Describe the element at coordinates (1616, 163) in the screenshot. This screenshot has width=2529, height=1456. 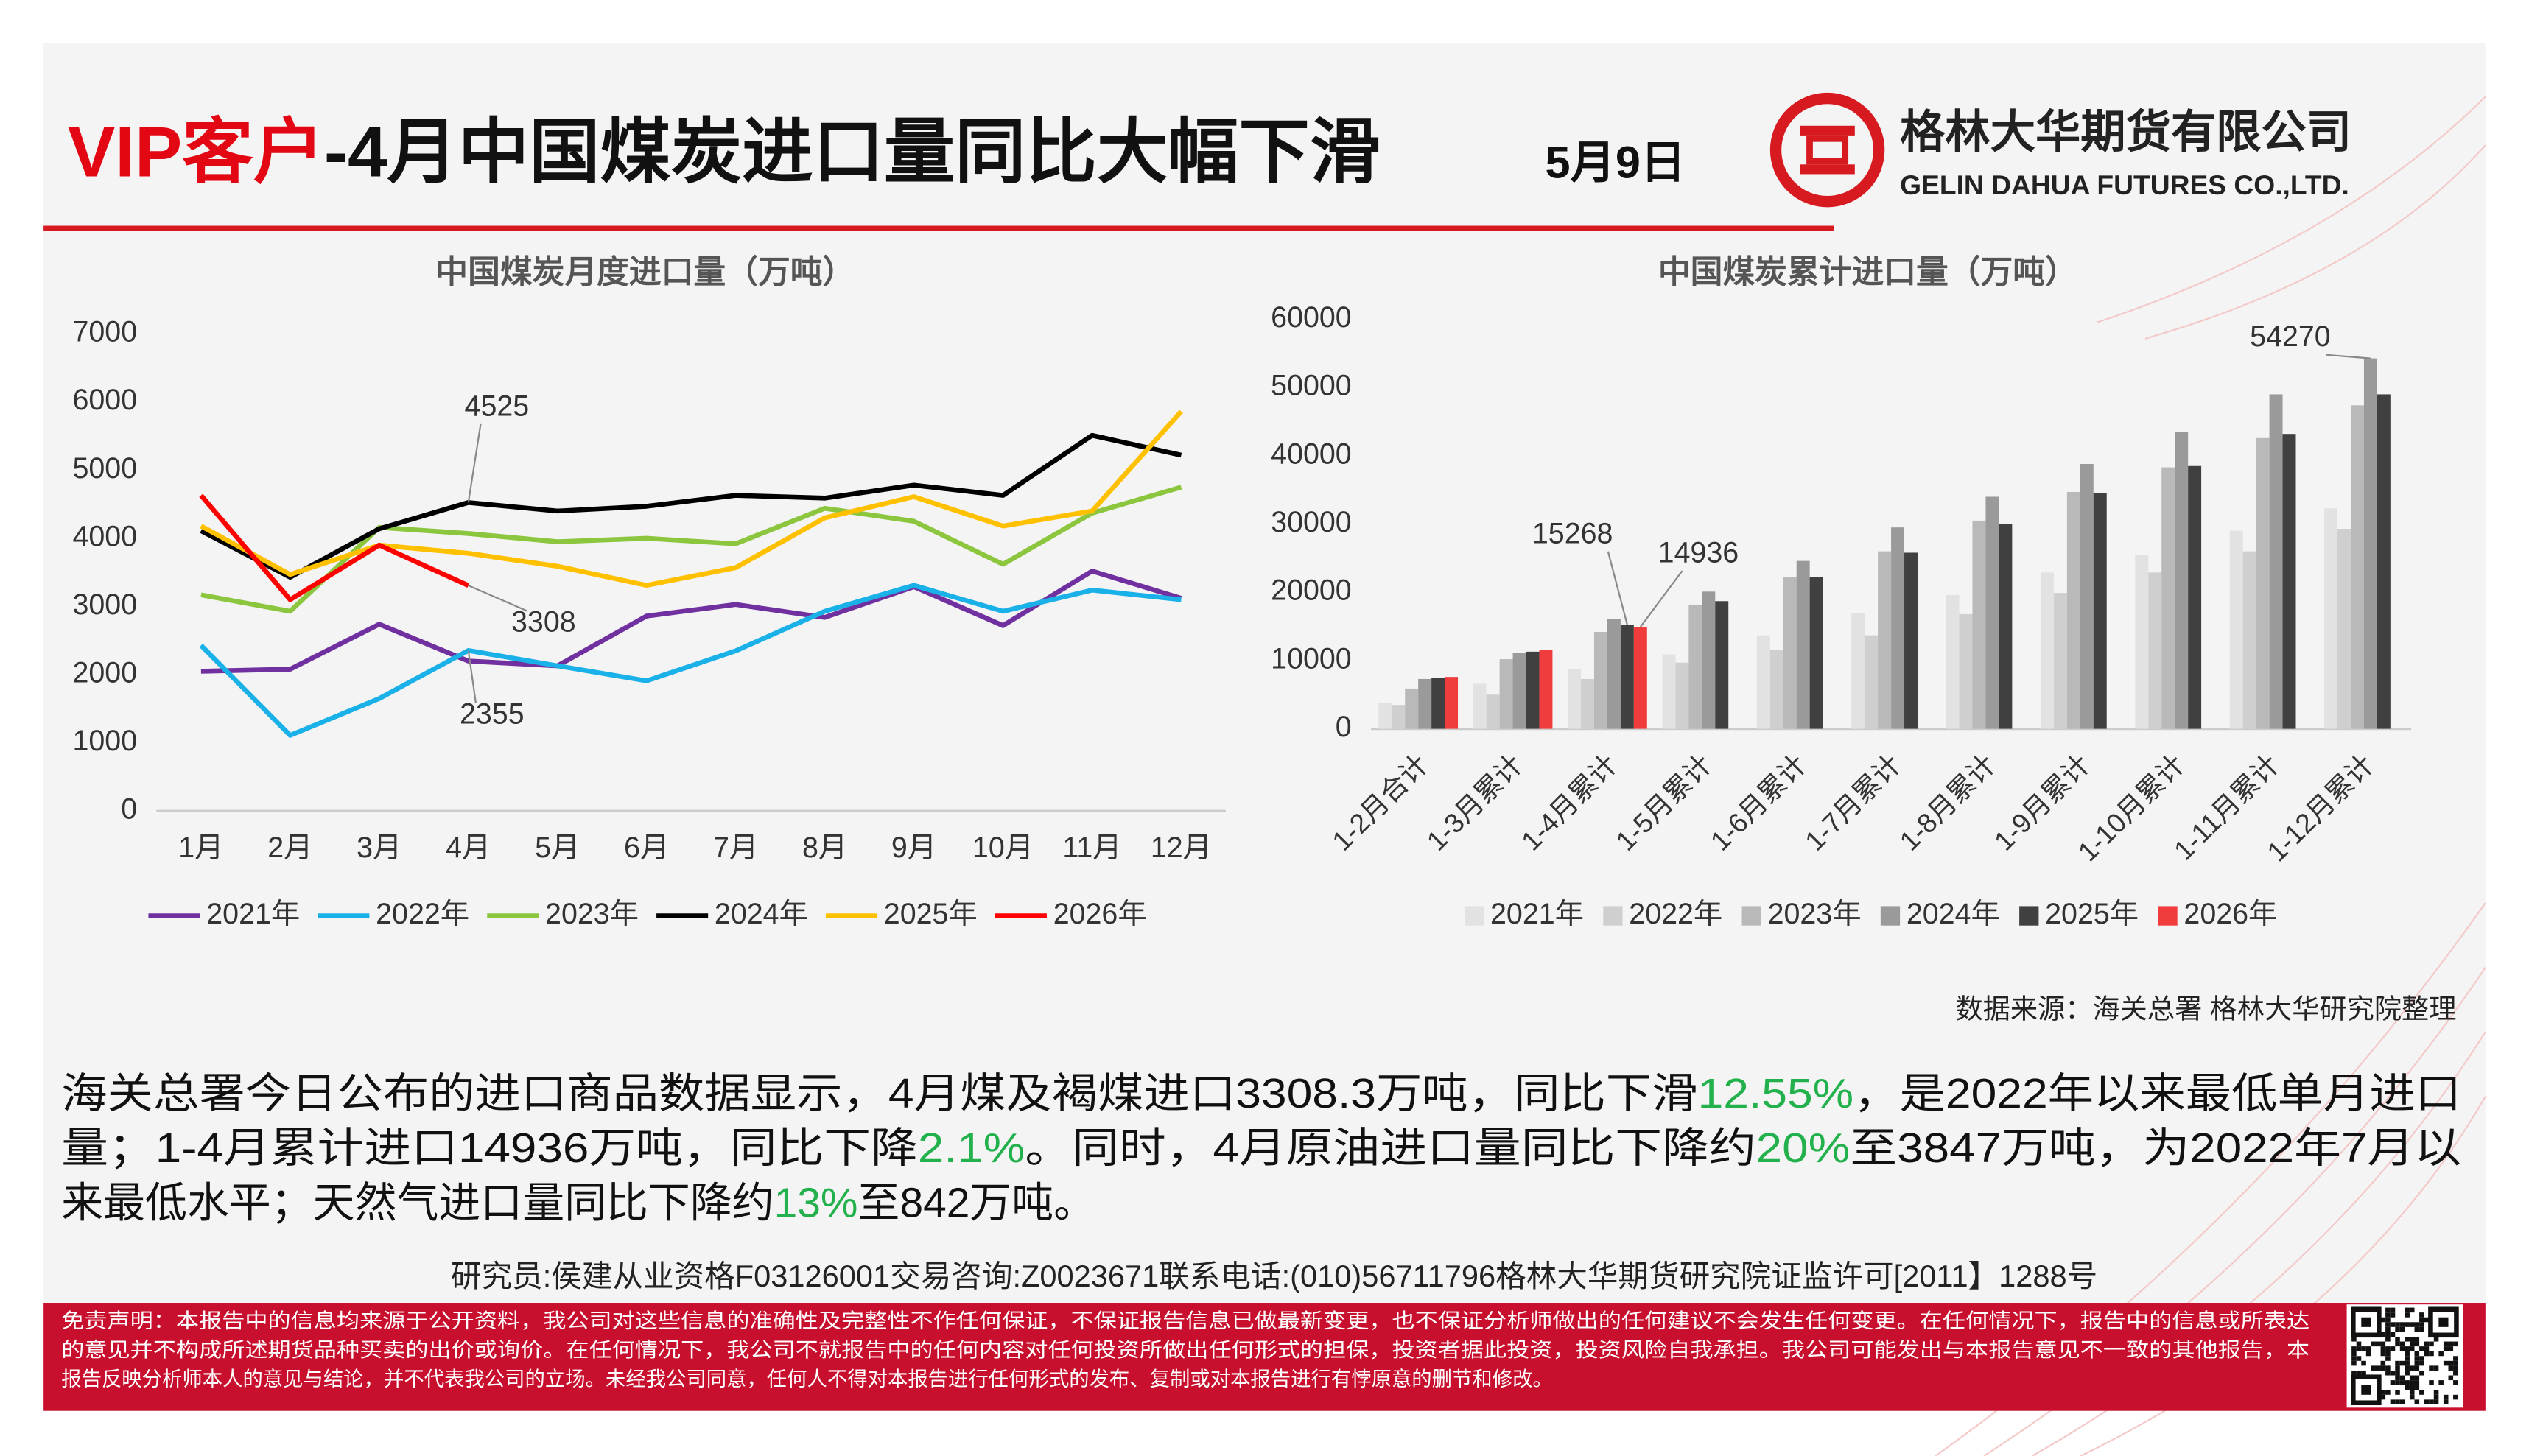
I see `date: 5月9日` at that location.